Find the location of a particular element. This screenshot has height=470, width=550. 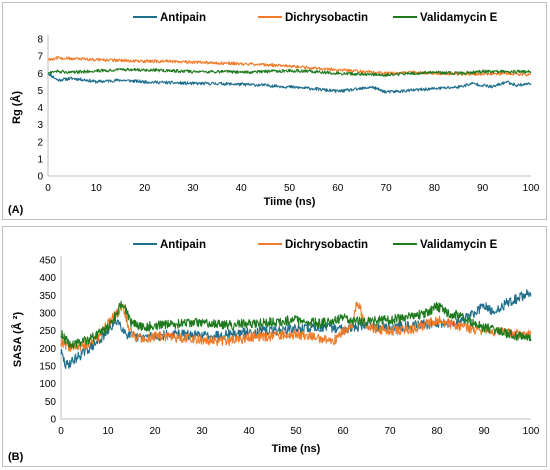

y-tick-label: 100 is located at coordinates (47, 384).